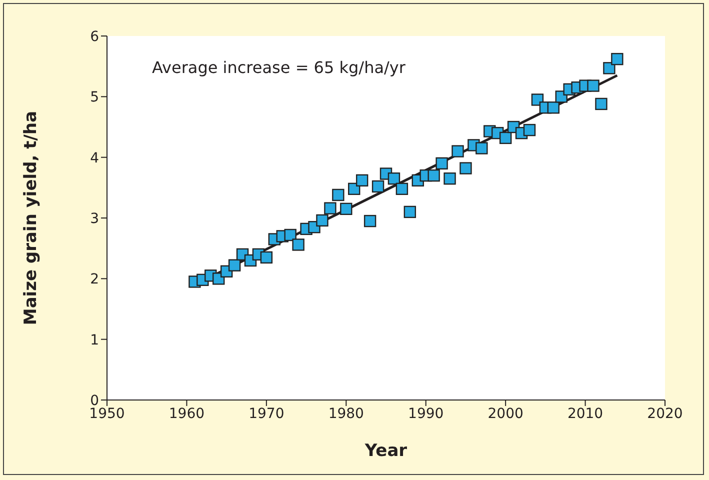 This screenshot has height=480, width=709. I want to click on y-tick-label: 6, so click(95, 36).